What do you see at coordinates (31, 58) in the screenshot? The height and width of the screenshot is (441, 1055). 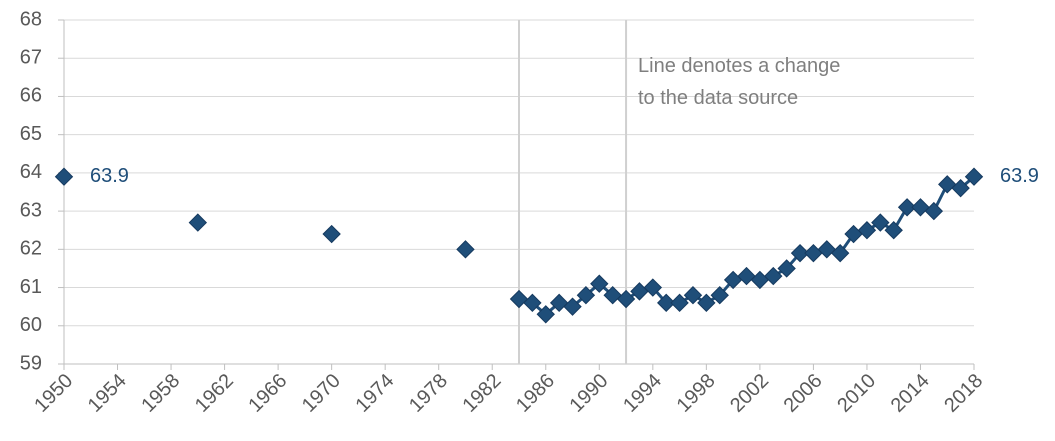 I see `y-tick-label: 67` at bounding box center [31, 58].